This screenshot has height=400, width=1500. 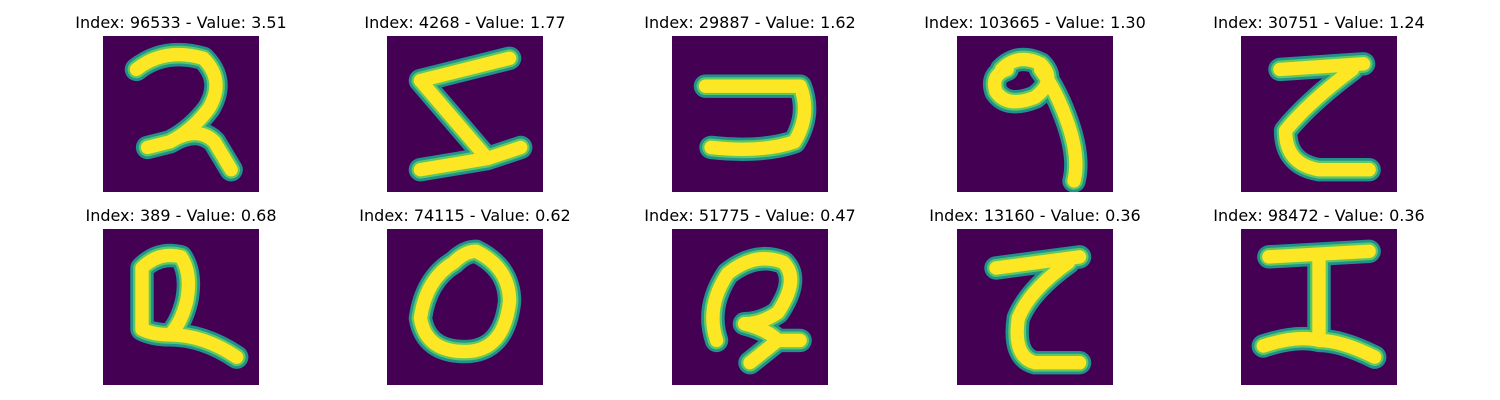 I want to click on image-panel: Index: 389 - Value: 0.68, so click(x=181, y=299).